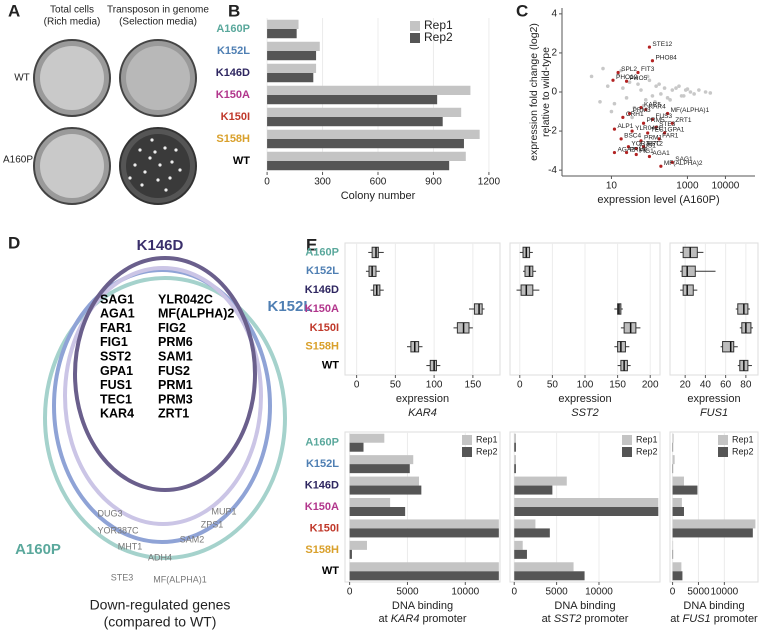 The width and height of the screenshot is (762, 636). I want to click on set-label: K146D, so click(160, 245).